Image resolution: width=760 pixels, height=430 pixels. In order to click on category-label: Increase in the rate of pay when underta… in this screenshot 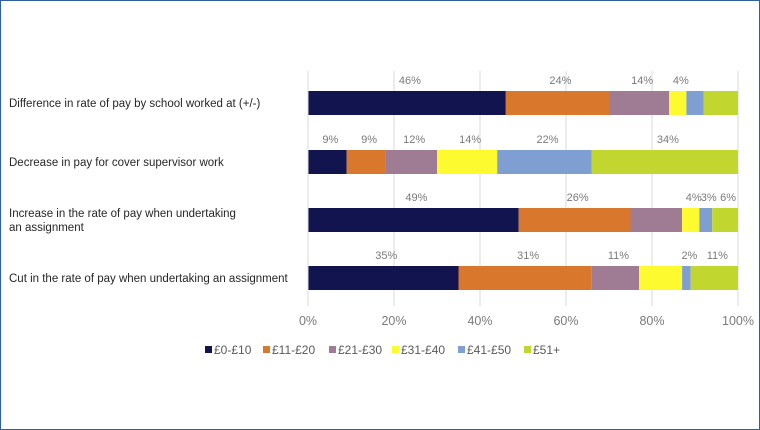, I will do `click(122, 221)`.